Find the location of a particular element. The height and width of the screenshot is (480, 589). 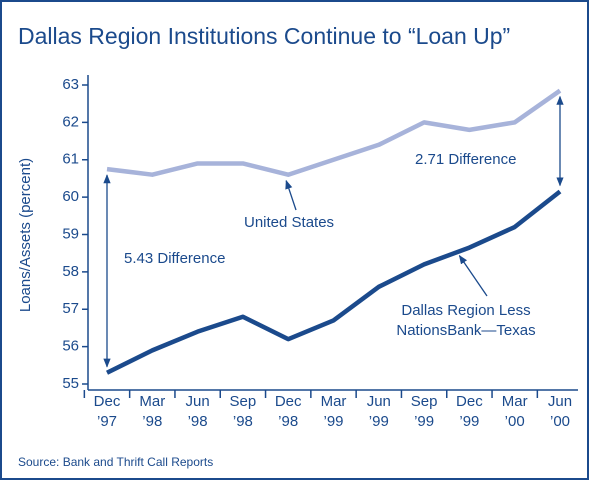

y-tick-label: 57 is located at coordinates (70, 308).